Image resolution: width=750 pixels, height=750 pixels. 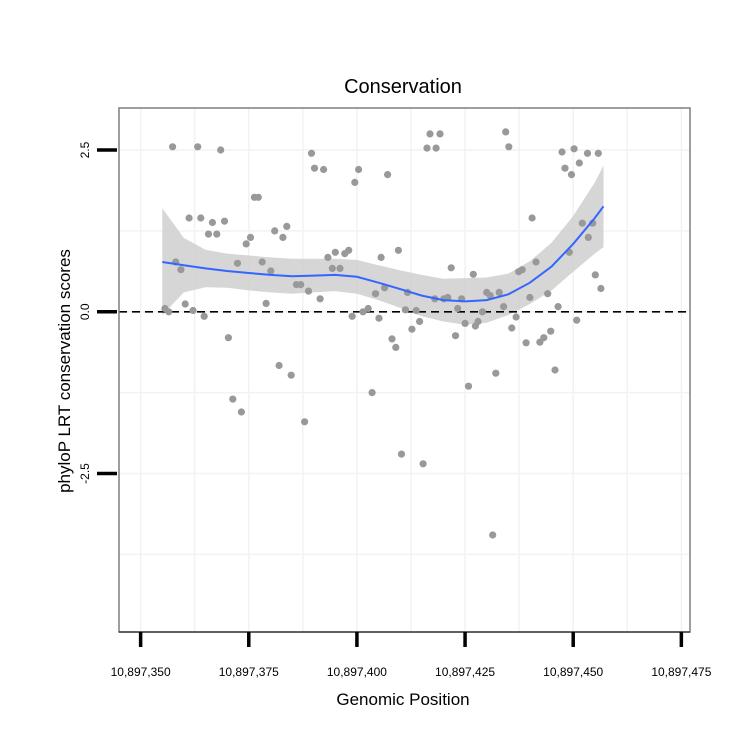 What do you see at coordinates (85, 473) in the screenshot?
I see `y-tick-label: -2.5` at bounding box center [85, 473].